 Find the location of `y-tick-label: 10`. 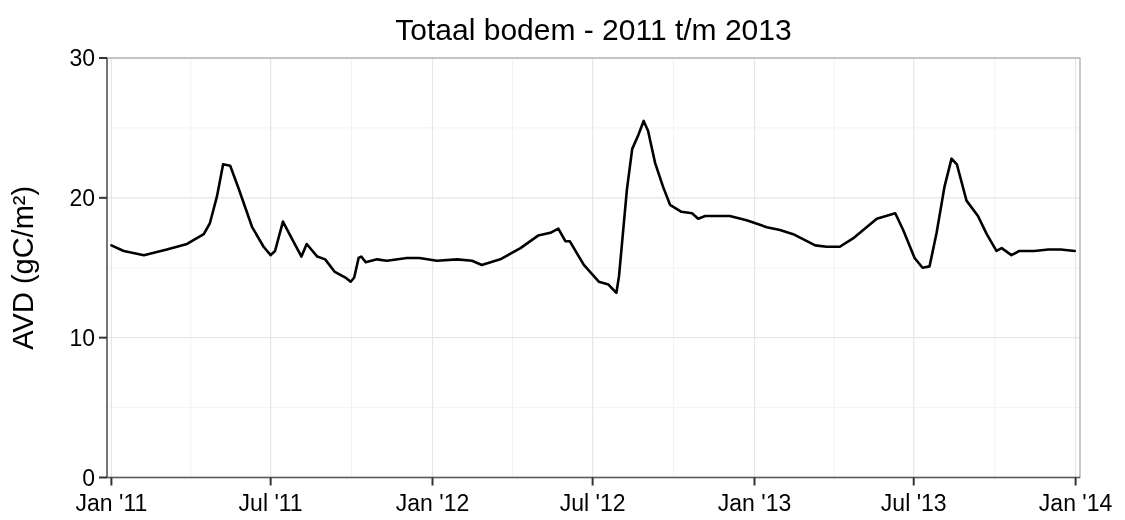

y-tick-label: 10 is located at coordinates (82, 337).